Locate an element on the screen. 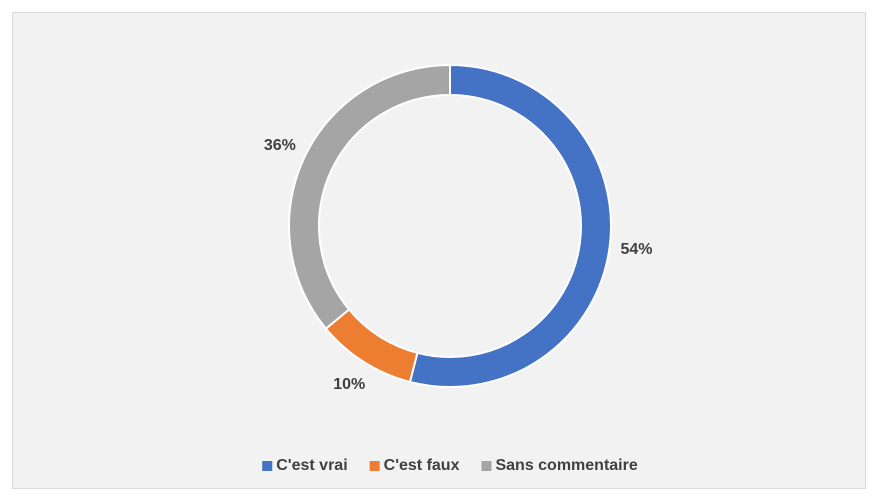 The image size is (879, 502). data-label: 54% is located at coordinates (637, 249).